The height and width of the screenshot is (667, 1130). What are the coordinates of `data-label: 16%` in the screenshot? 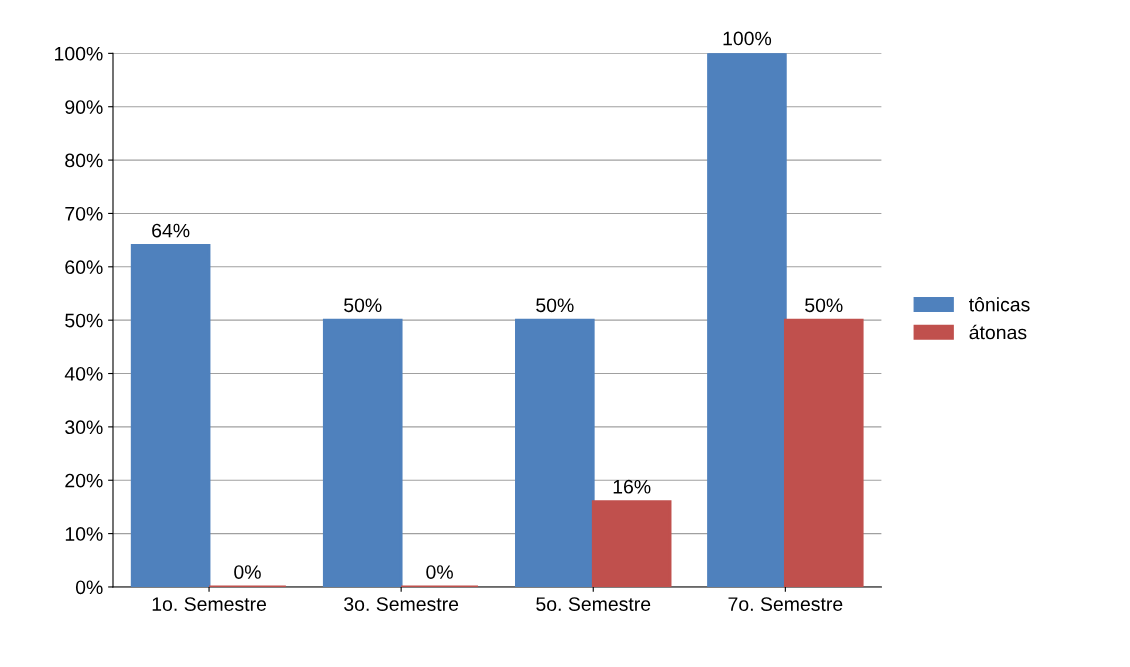 It's located at (632, 486).